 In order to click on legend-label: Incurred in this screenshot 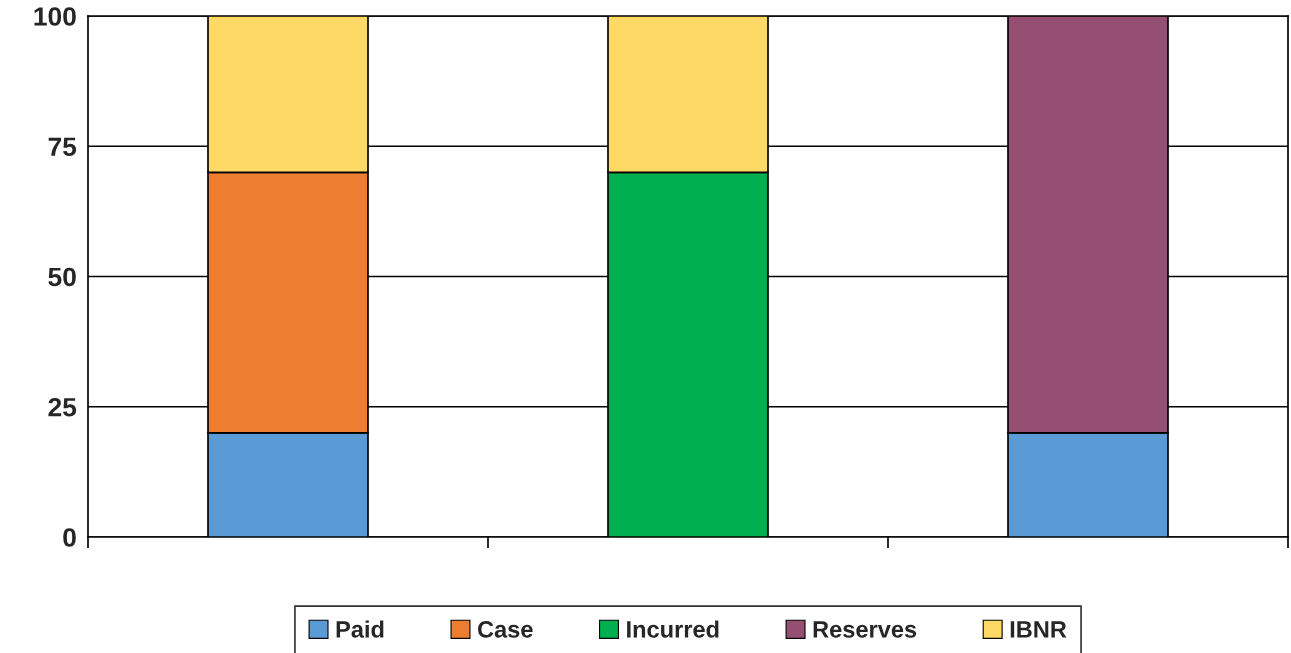, I will do `click(673, 629)`.